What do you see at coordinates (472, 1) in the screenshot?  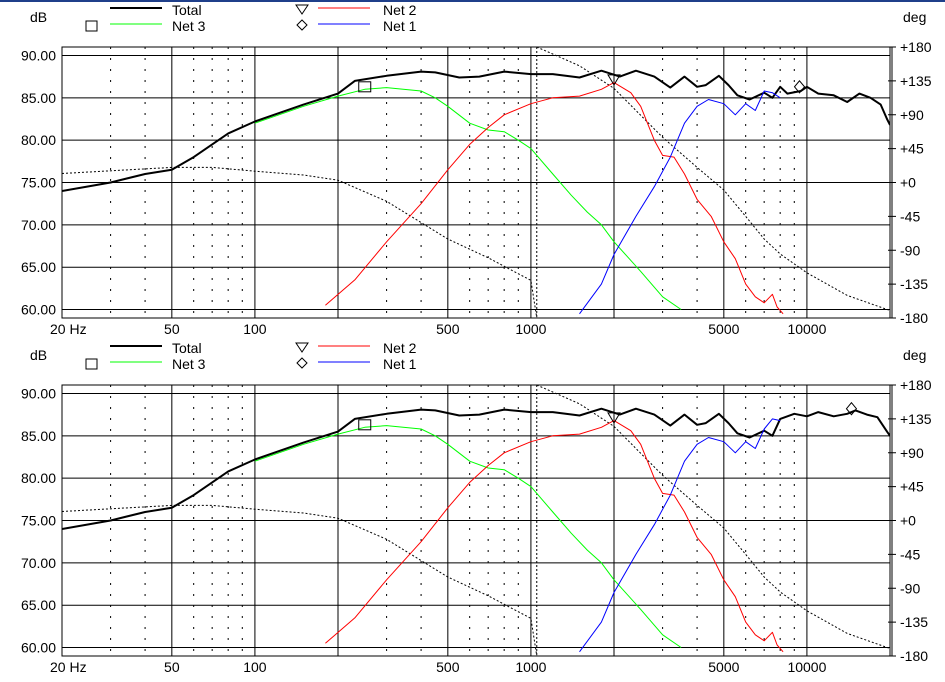 I see `window-top-border` at bounding box center [472, 1].